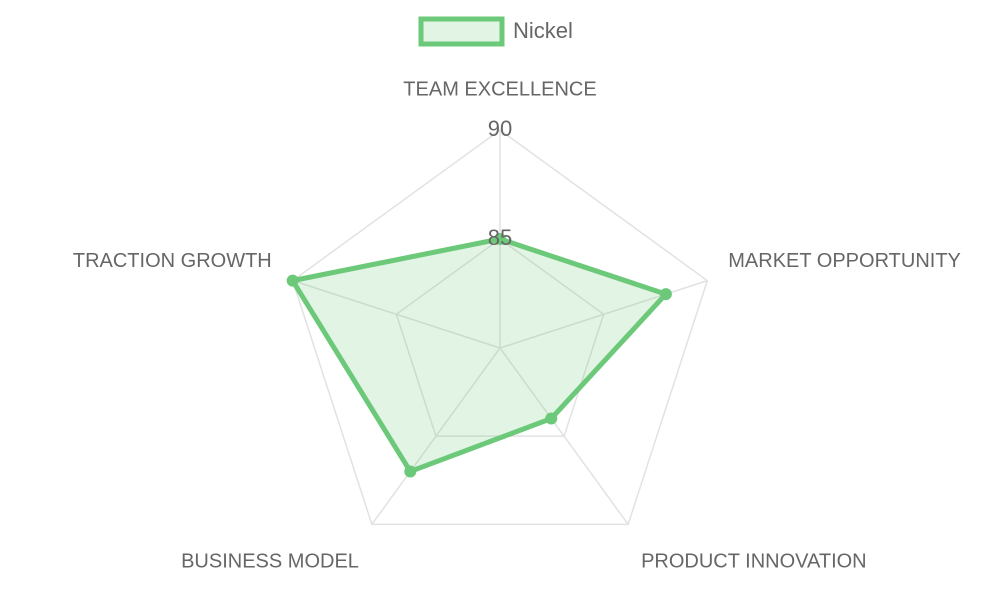 The width and height of the screenshot is (1000, 605). I want to click on legend-label: Nickel, so click(543, 30).